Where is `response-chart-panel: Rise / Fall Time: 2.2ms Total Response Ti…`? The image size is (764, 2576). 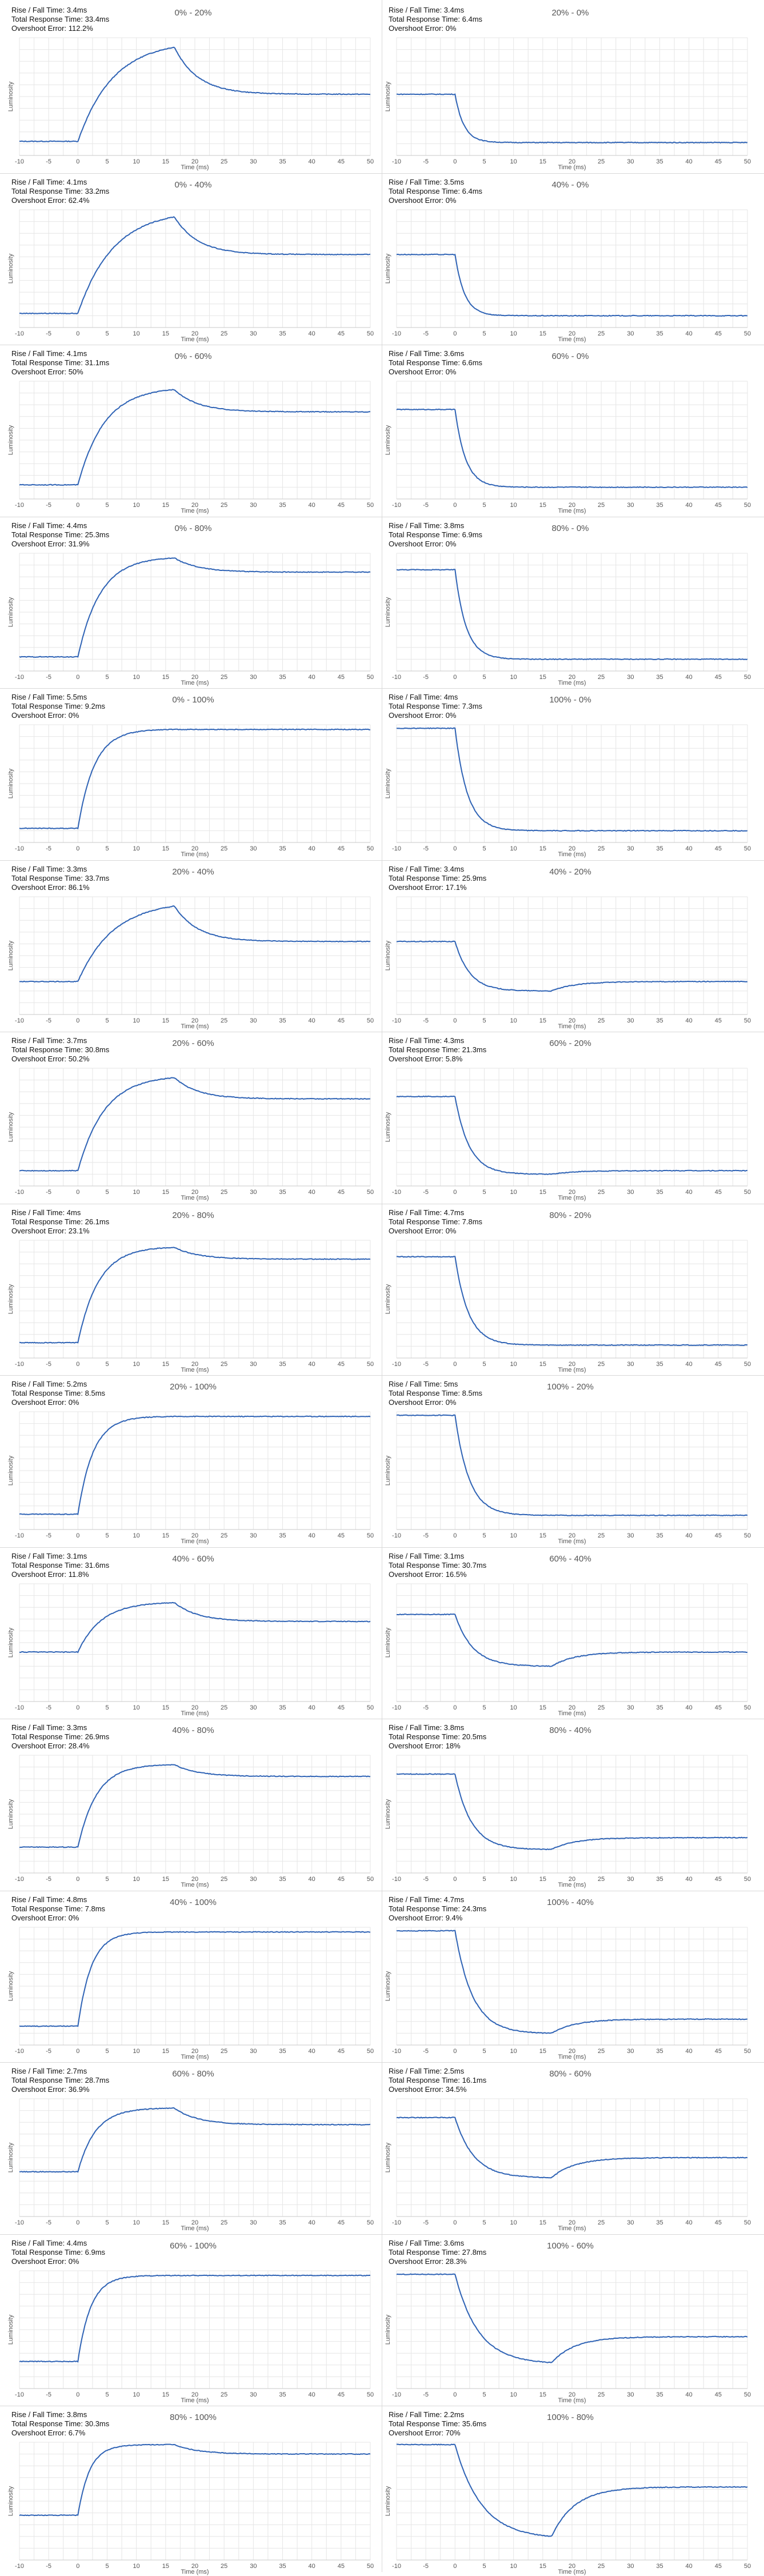
response-chart-panel: Rise / Fall Time: 2.2ms Total Response Ti… is located at coordinates (570, 2491).